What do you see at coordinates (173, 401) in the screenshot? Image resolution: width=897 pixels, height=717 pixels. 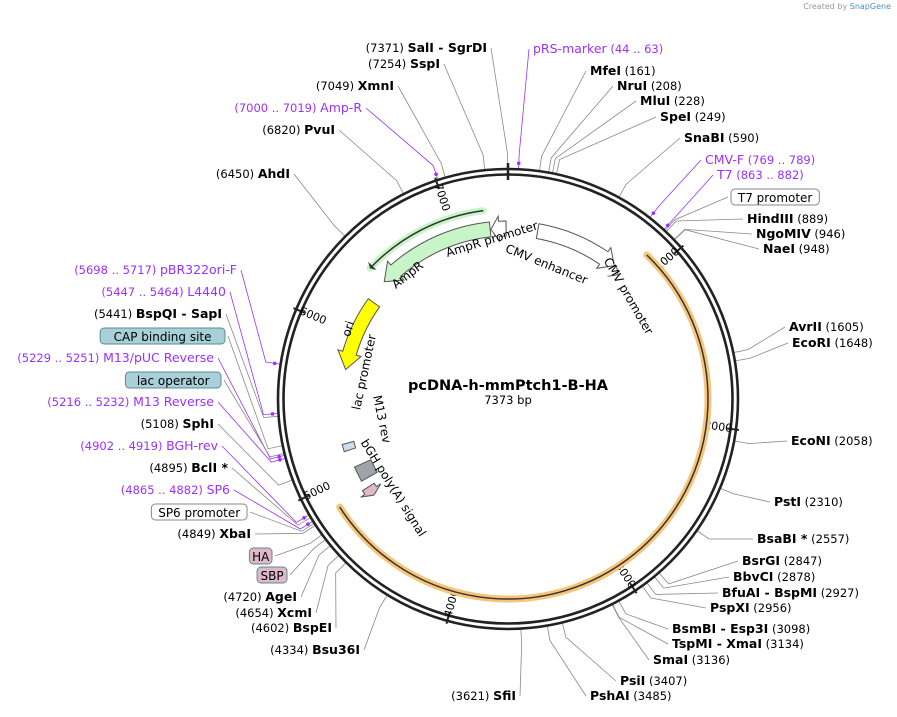 I see `primer-name: M13 Reverse` at bounding box center [173, 401].